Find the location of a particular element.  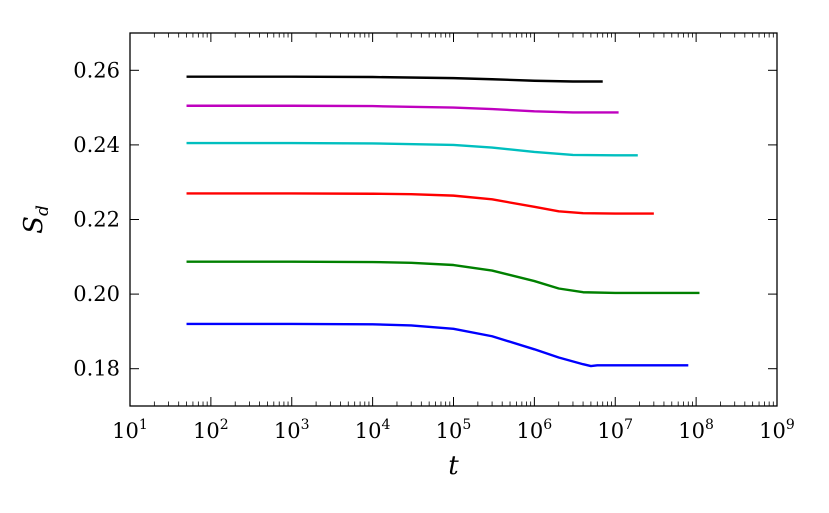

y-axis-label: Sd is located at coordinates (36, 219).